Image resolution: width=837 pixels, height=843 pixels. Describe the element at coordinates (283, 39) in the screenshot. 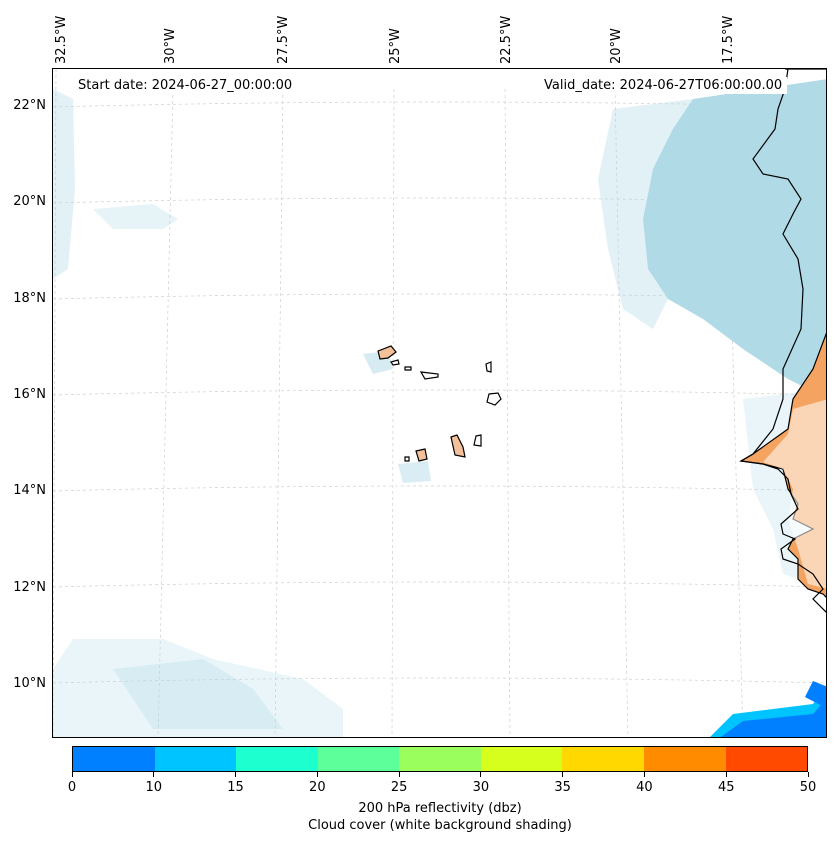

I see `lon-label: 27.5°W` at that location.